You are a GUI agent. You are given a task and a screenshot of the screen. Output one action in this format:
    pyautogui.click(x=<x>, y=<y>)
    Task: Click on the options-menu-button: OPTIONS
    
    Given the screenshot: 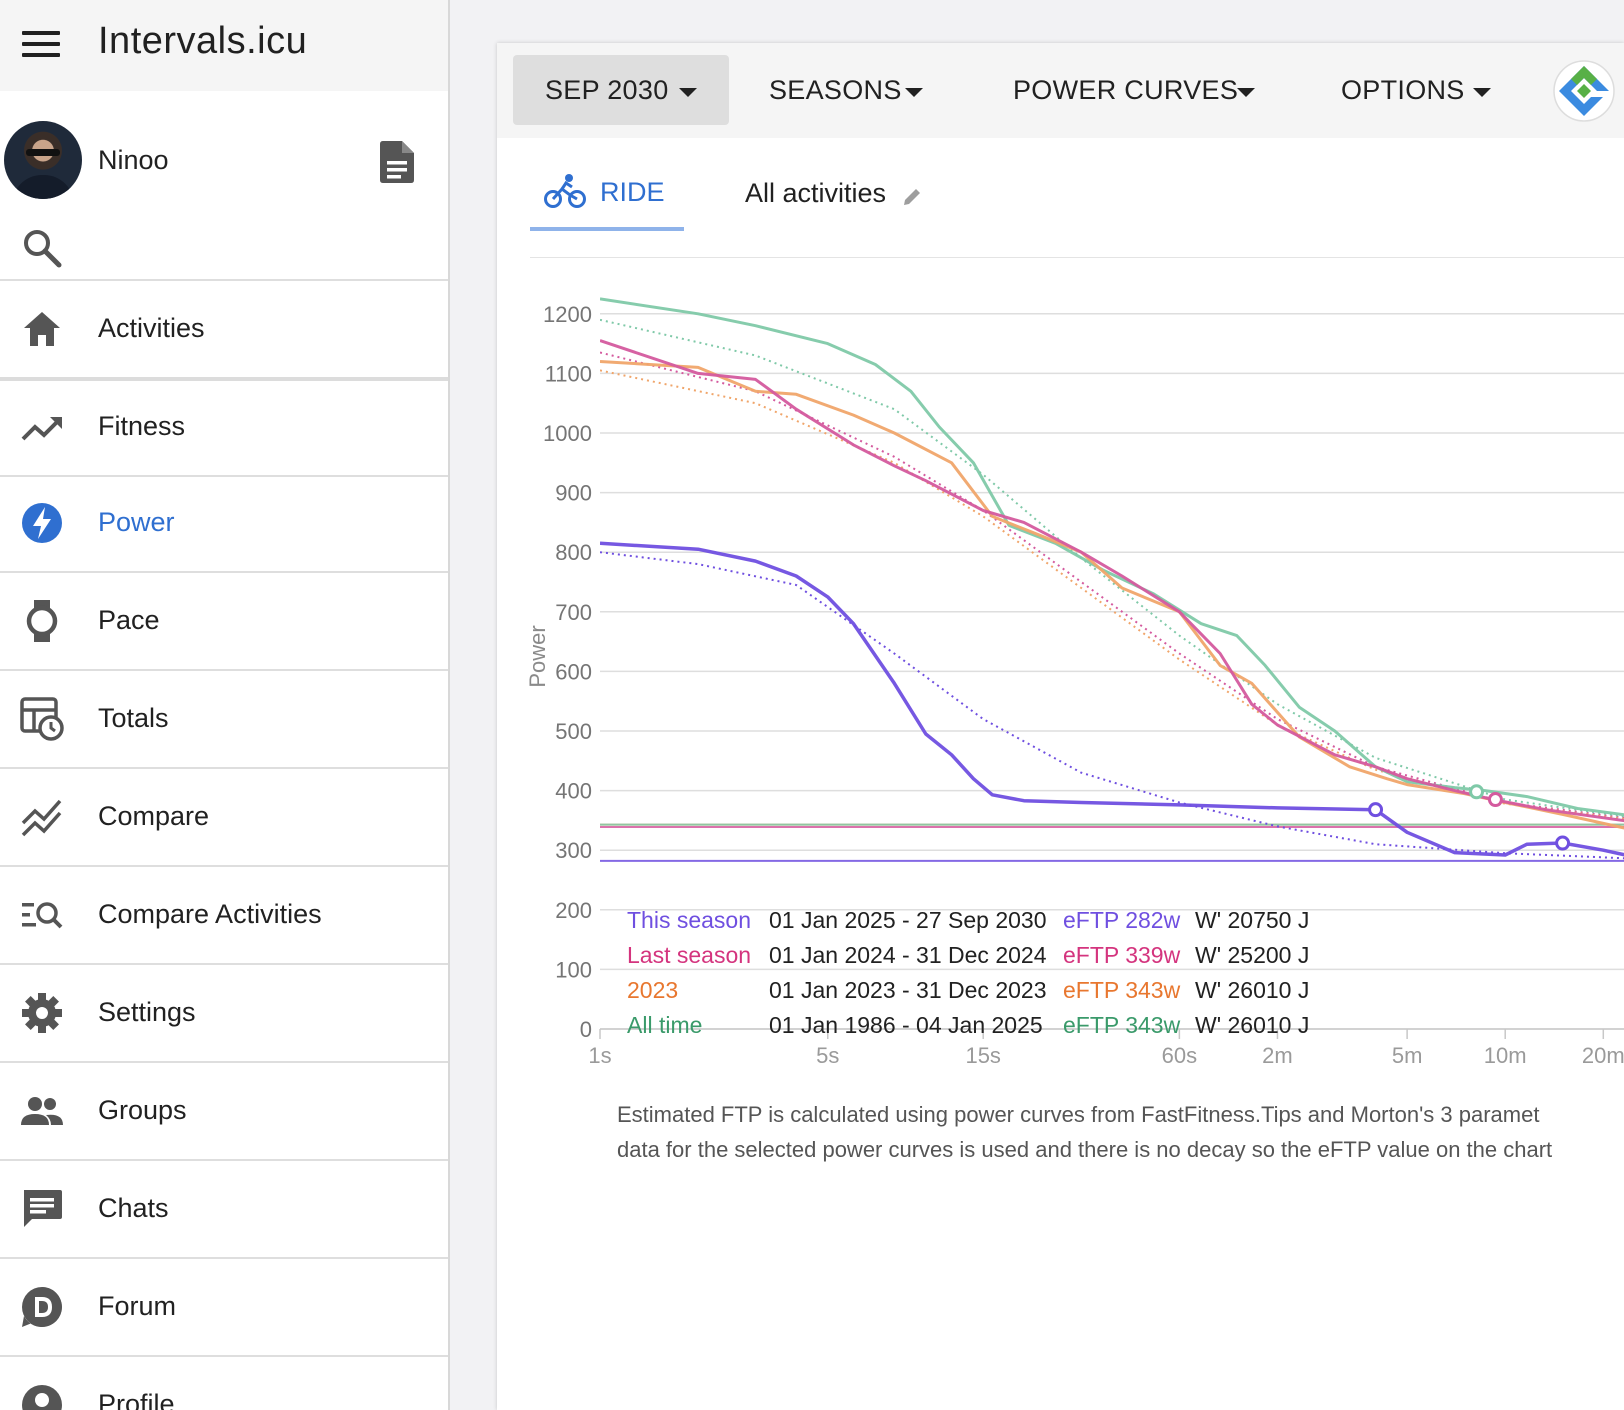 What is the action you would take?
    pyautogui.click(x=1415, y=90)
    